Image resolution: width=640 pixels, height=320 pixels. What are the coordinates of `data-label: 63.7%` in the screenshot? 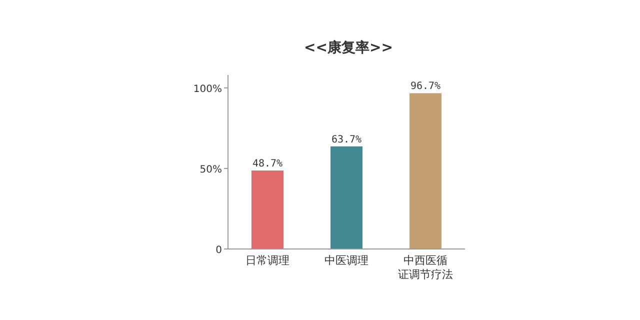 It's located at (346, 140).